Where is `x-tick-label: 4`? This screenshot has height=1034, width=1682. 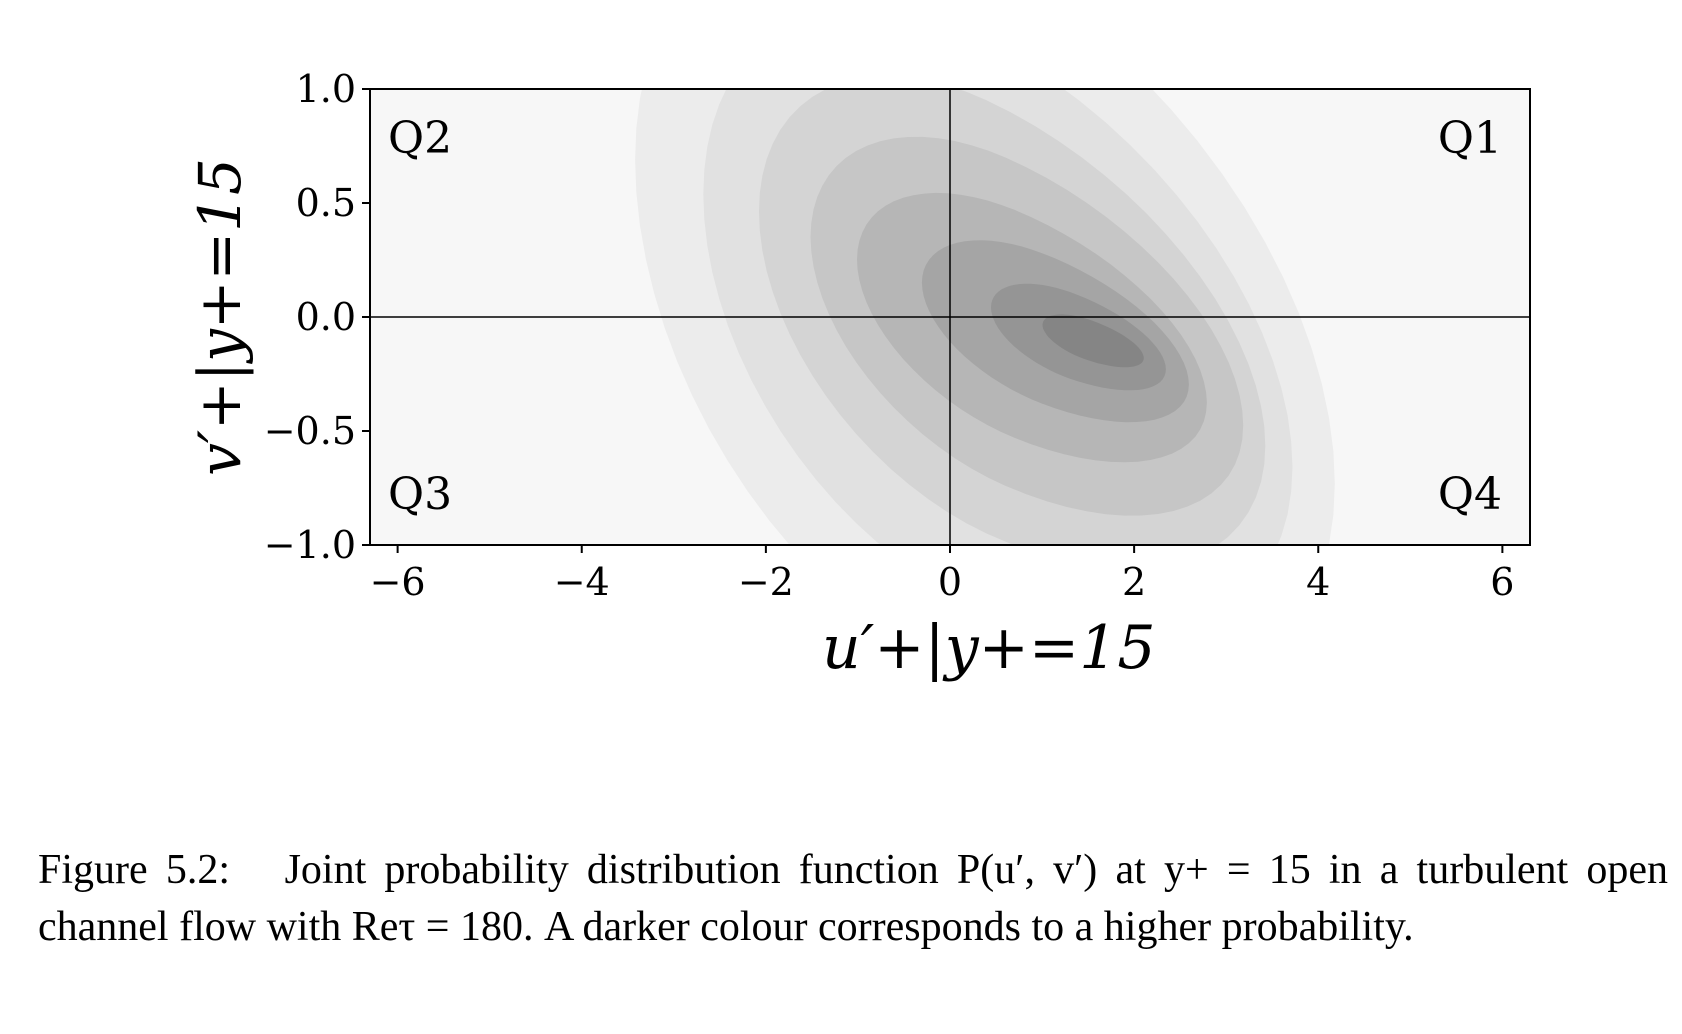 x-tick-label: 4 is located at coordinates (1318, 582).